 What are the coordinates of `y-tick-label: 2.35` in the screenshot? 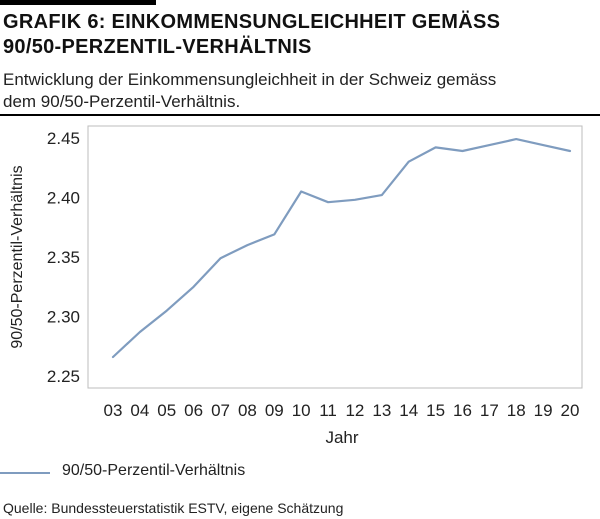 It's located at (63, 257).